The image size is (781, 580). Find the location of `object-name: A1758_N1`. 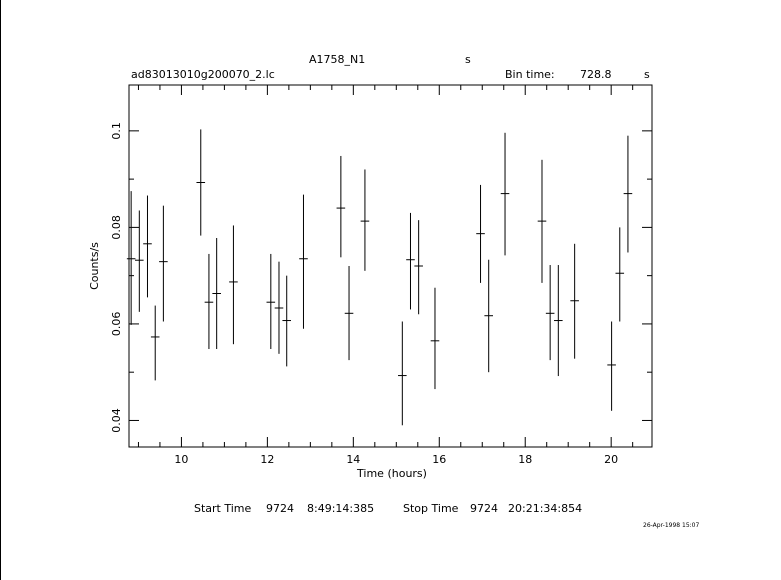

object-name: A1758_N1 is located at coordinates (337, 59).